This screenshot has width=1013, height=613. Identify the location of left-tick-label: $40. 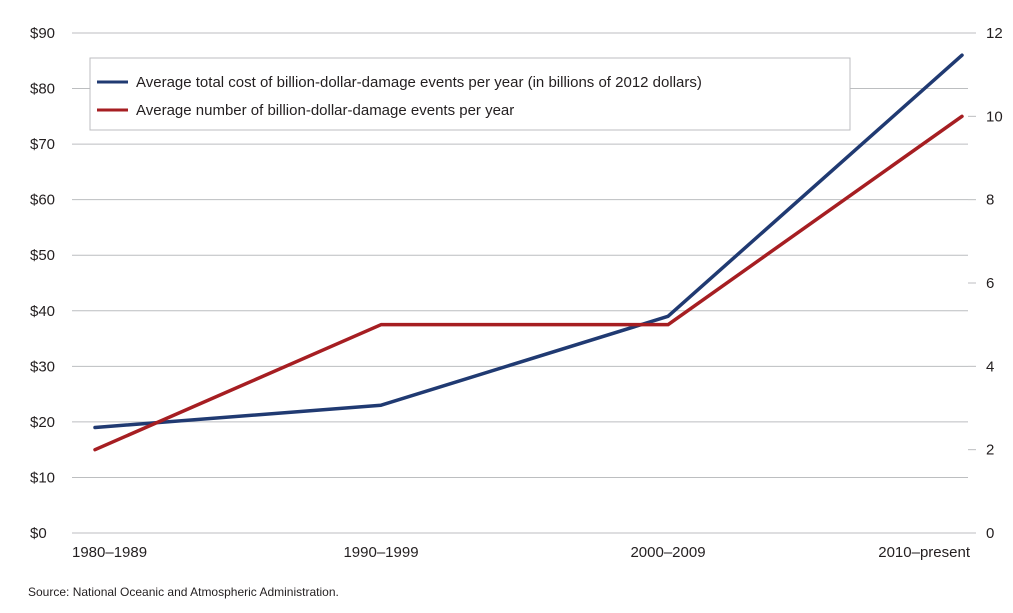
(42, 311).